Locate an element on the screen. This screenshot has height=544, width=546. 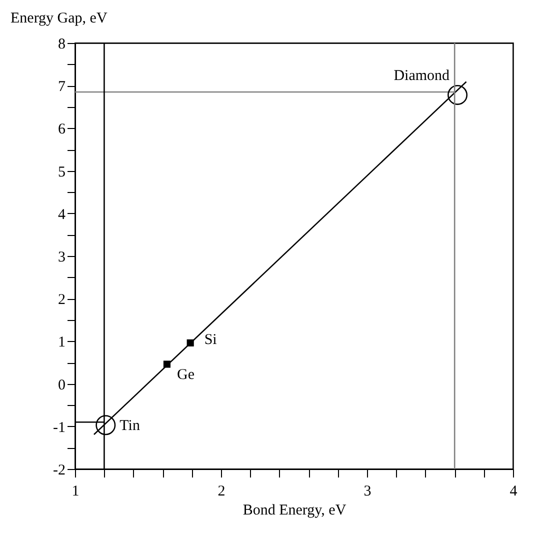
x-tick-label: 1 is located at coordinates (76, 492).